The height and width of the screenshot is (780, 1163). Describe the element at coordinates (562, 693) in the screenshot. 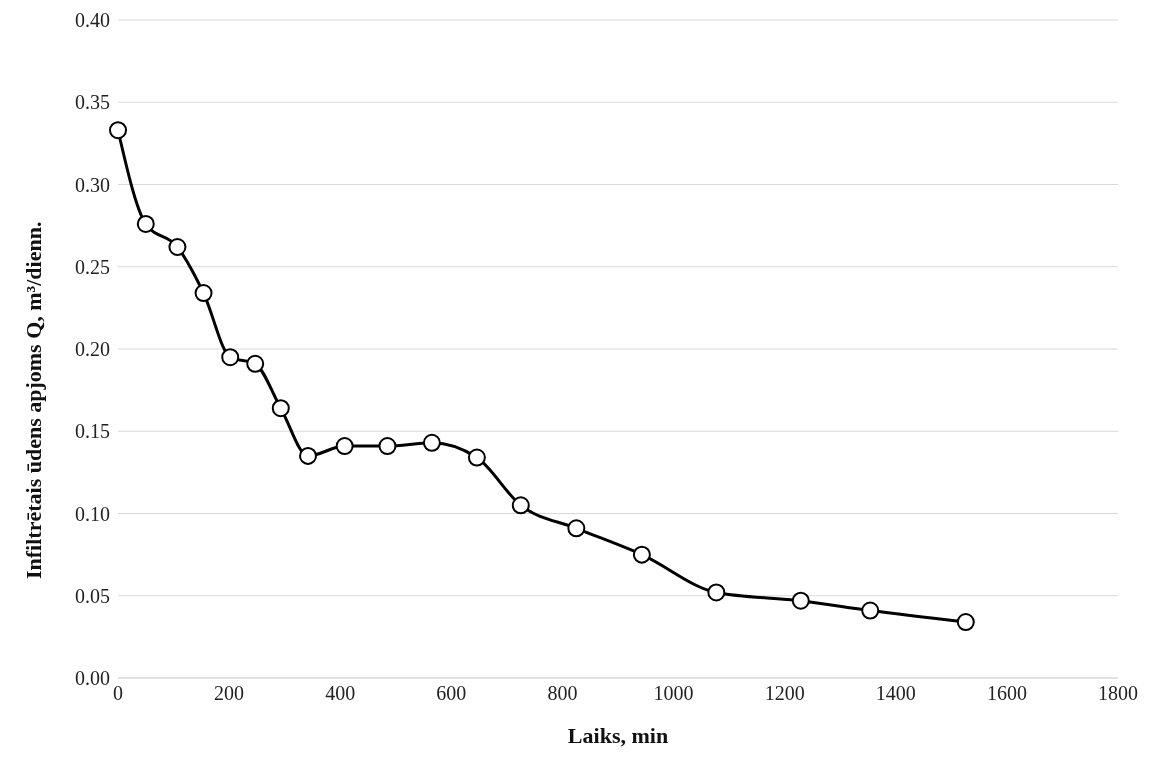

I see `x-tick-label: 800` at that location.